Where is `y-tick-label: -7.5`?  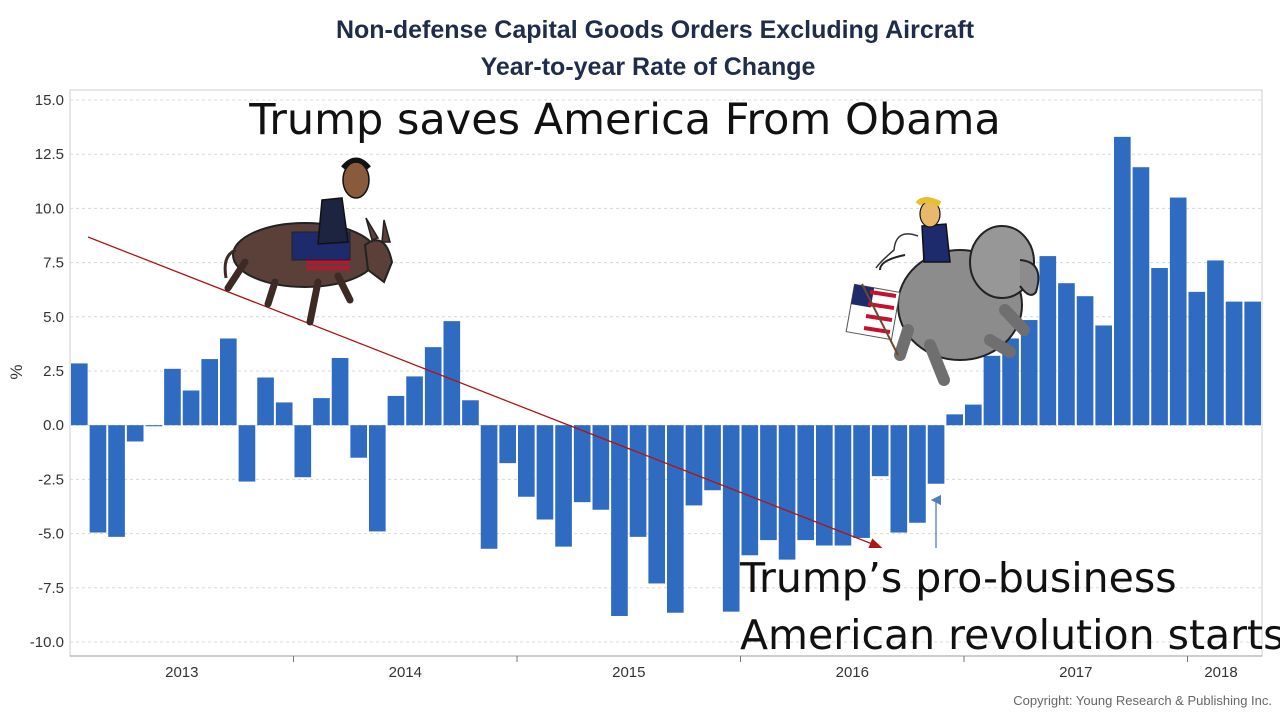 y-tick-label: -7.5 is located at coordinates (51, 588).